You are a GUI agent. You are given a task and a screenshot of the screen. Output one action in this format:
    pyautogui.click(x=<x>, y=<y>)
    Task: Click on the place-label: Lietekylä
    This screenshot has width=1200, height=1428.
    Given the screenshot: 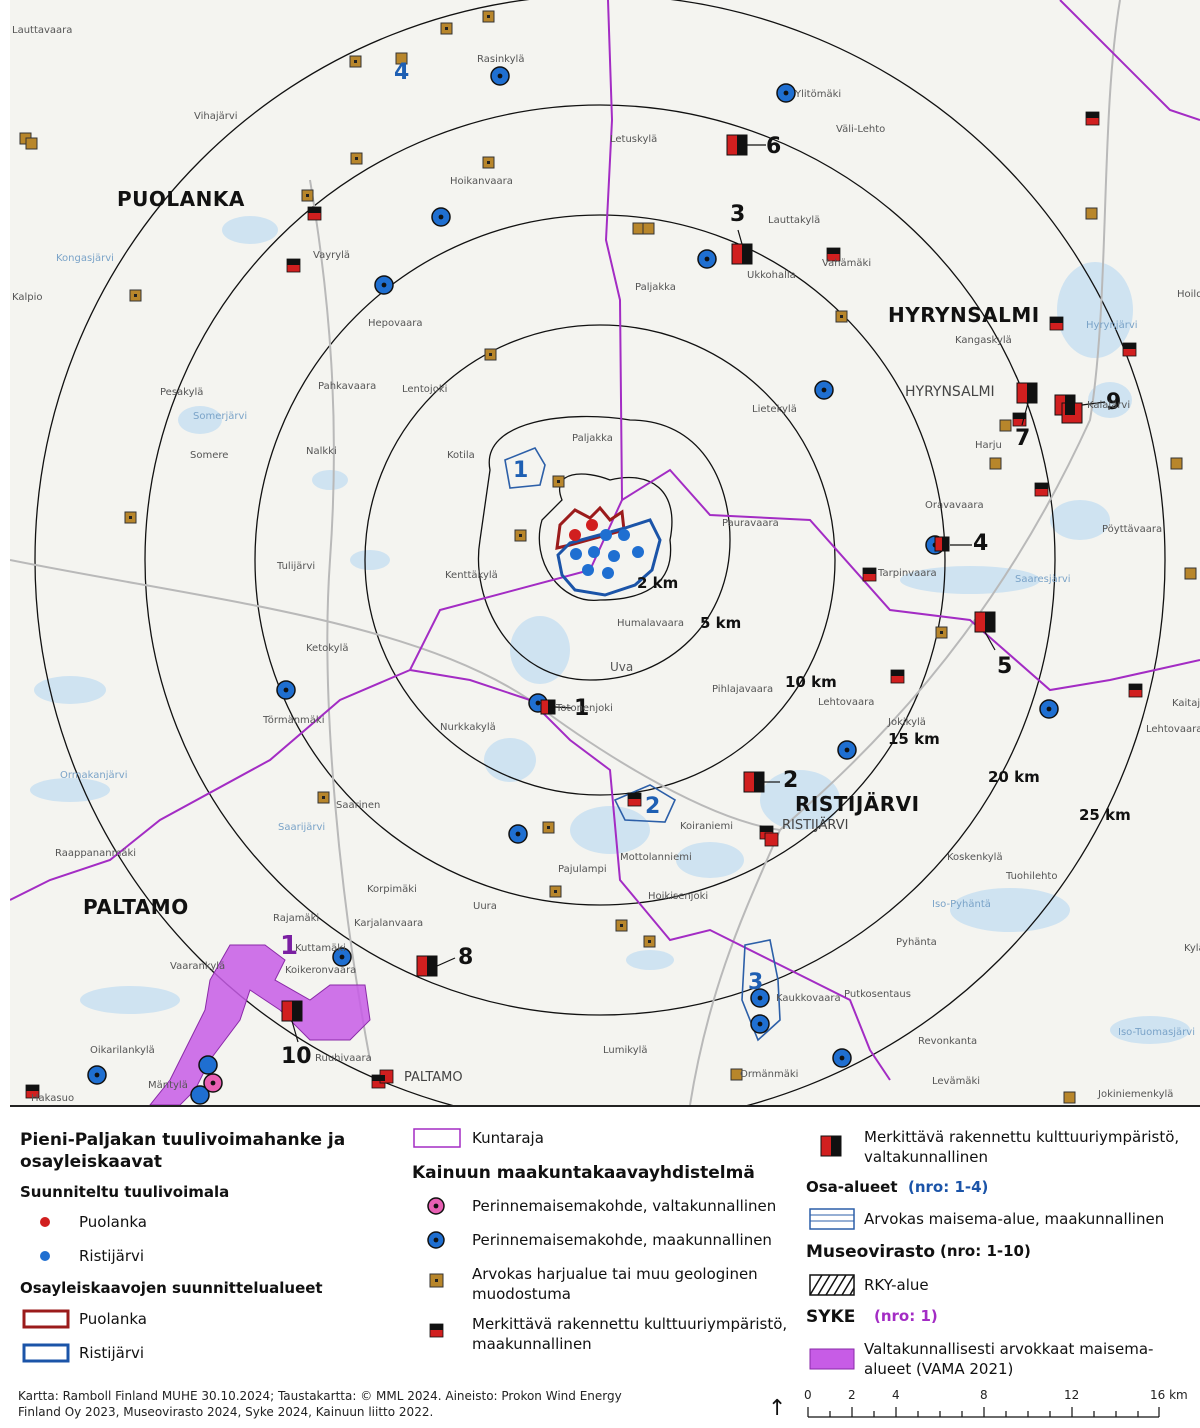 What is the action you would take?
    pyautogui.click(x=774, y=409)
    